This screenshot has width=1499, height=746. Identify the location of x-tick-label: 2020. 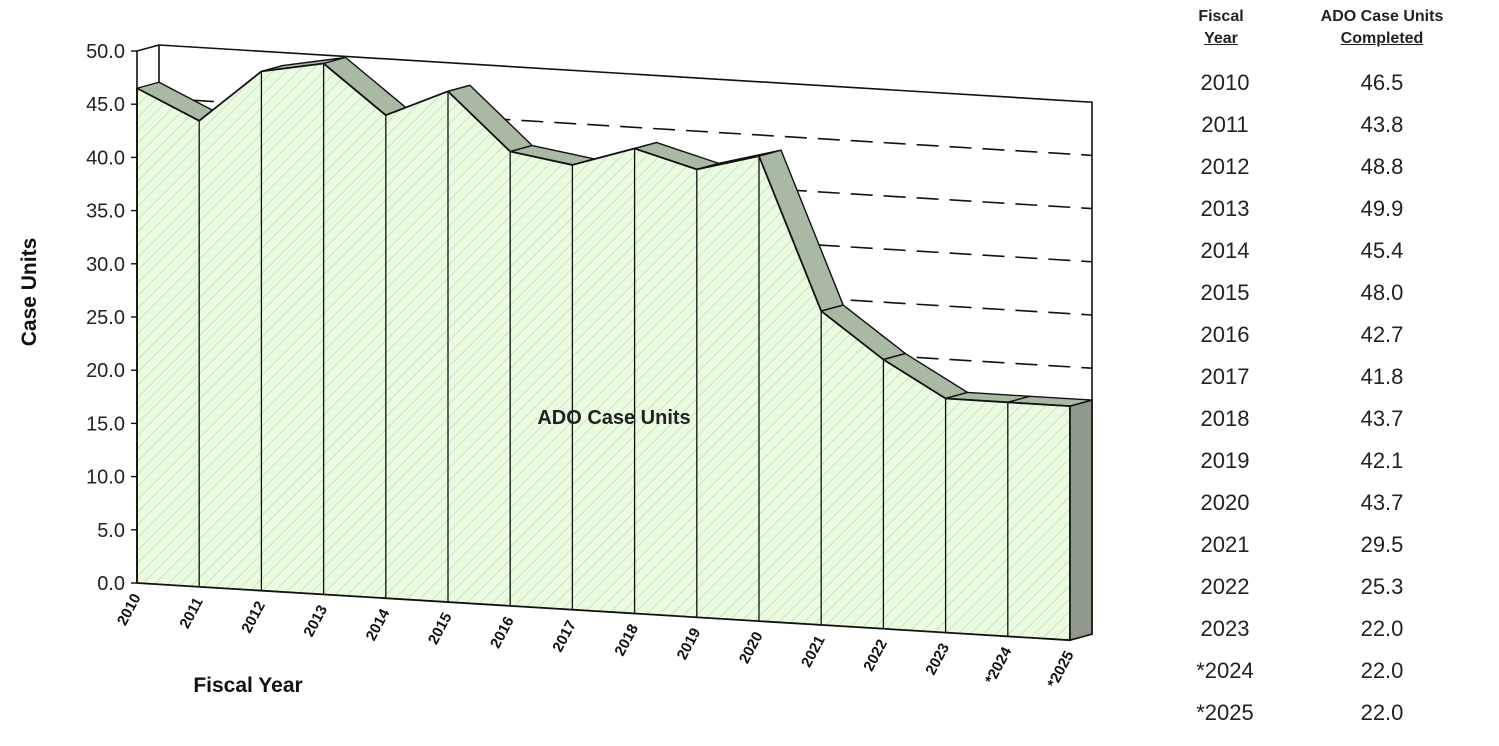
(751, 647).